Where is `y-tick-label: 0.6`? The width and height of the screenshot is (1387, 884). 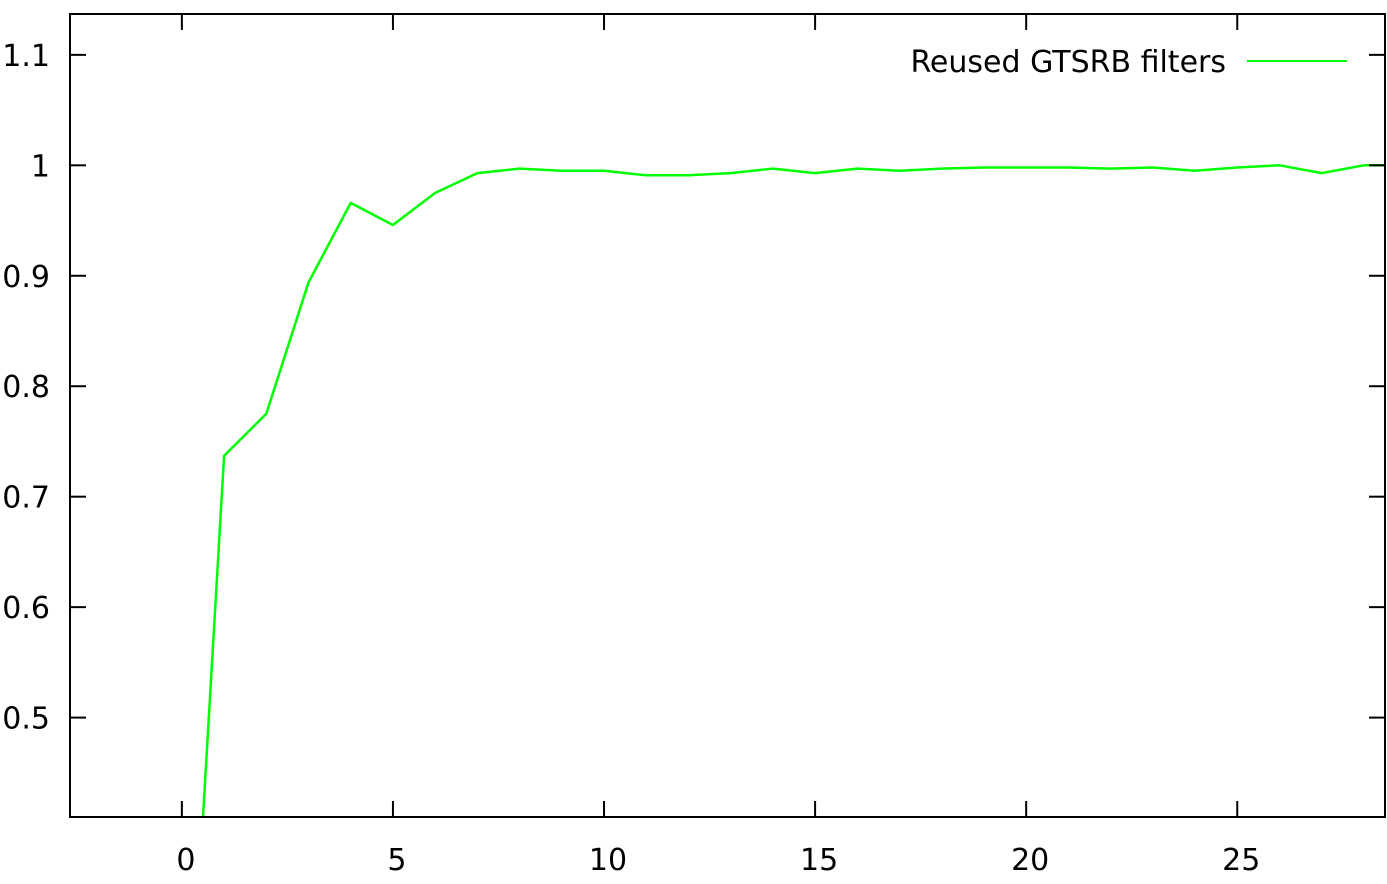 y-tick-label: 0.6 is located at coordinates (26, 608).